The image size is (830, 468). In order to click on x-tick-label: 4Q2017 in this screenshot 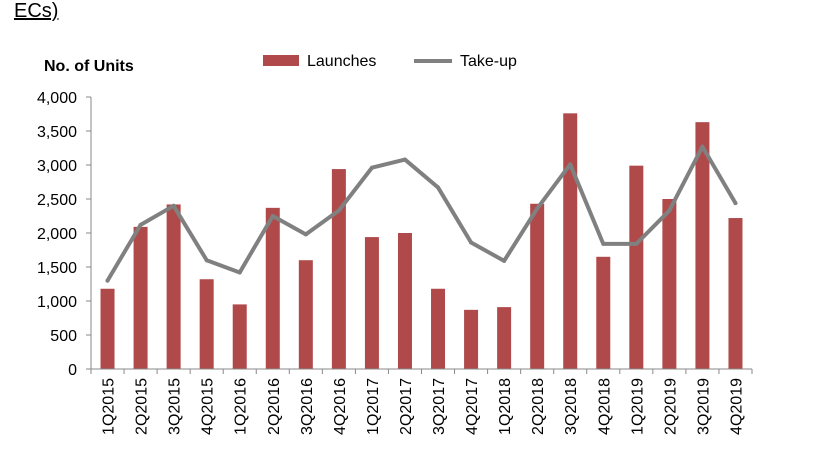, I will do `click(472, 406)`.